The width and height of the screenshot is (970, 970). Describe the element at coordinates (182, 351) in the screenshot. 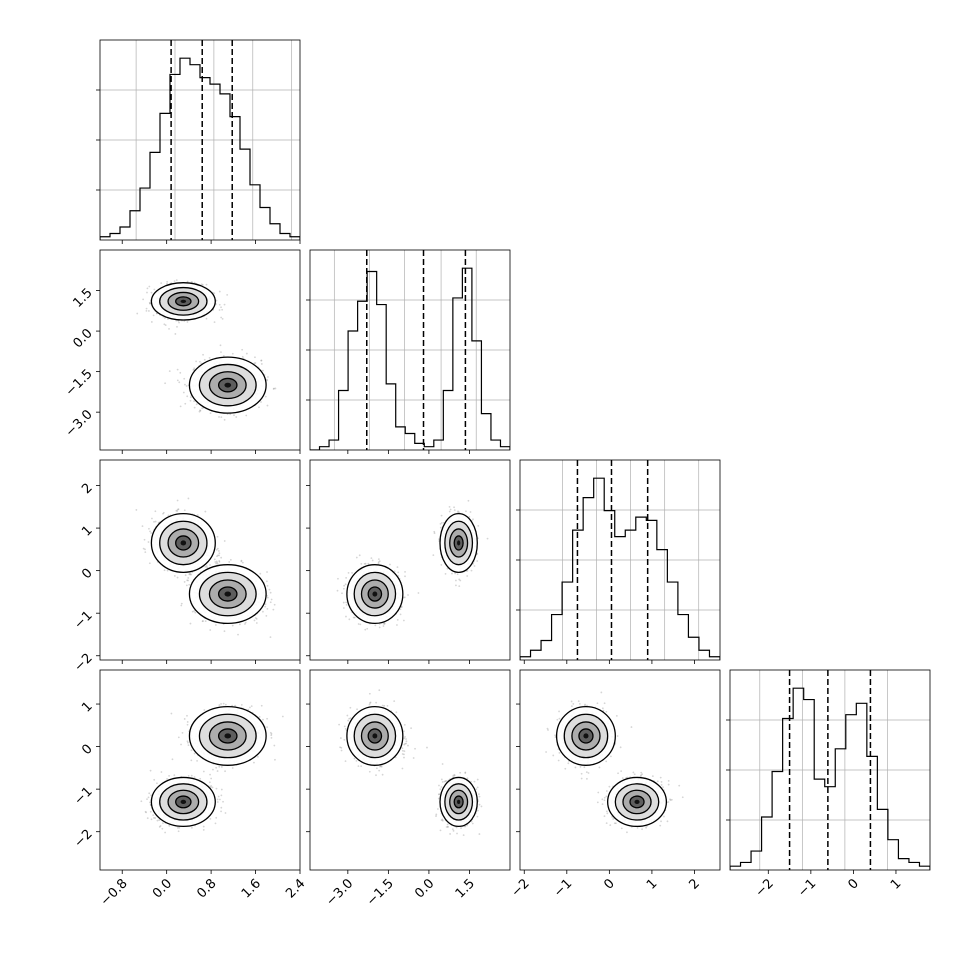

I see `scatter-panel-1-0: −3.0−1.50.01.5` at that location.